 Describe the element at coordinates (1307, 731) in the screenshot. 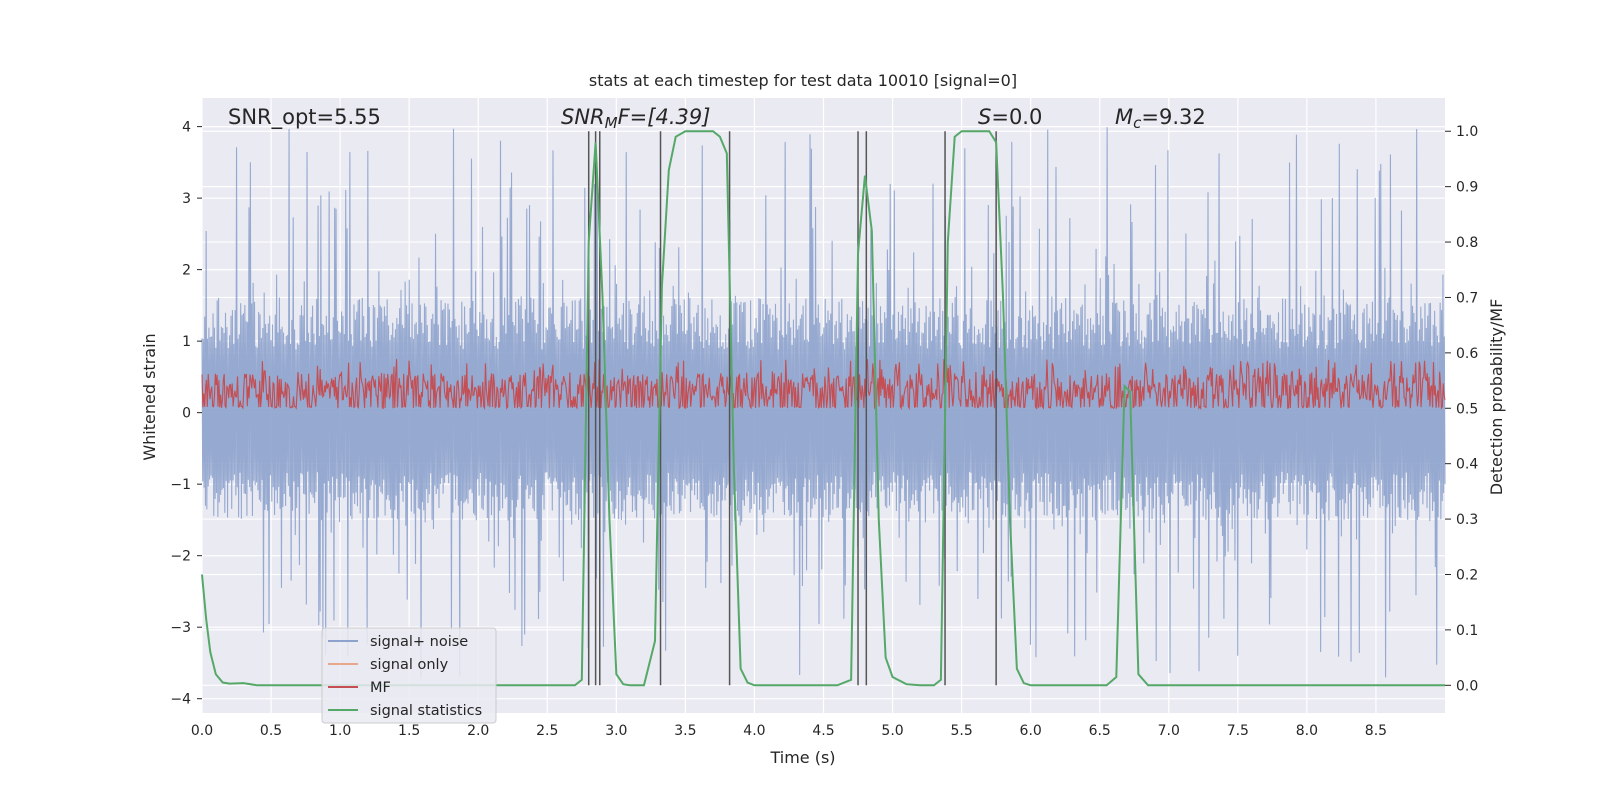

I see `x-tick-label: 8.0` at that location.